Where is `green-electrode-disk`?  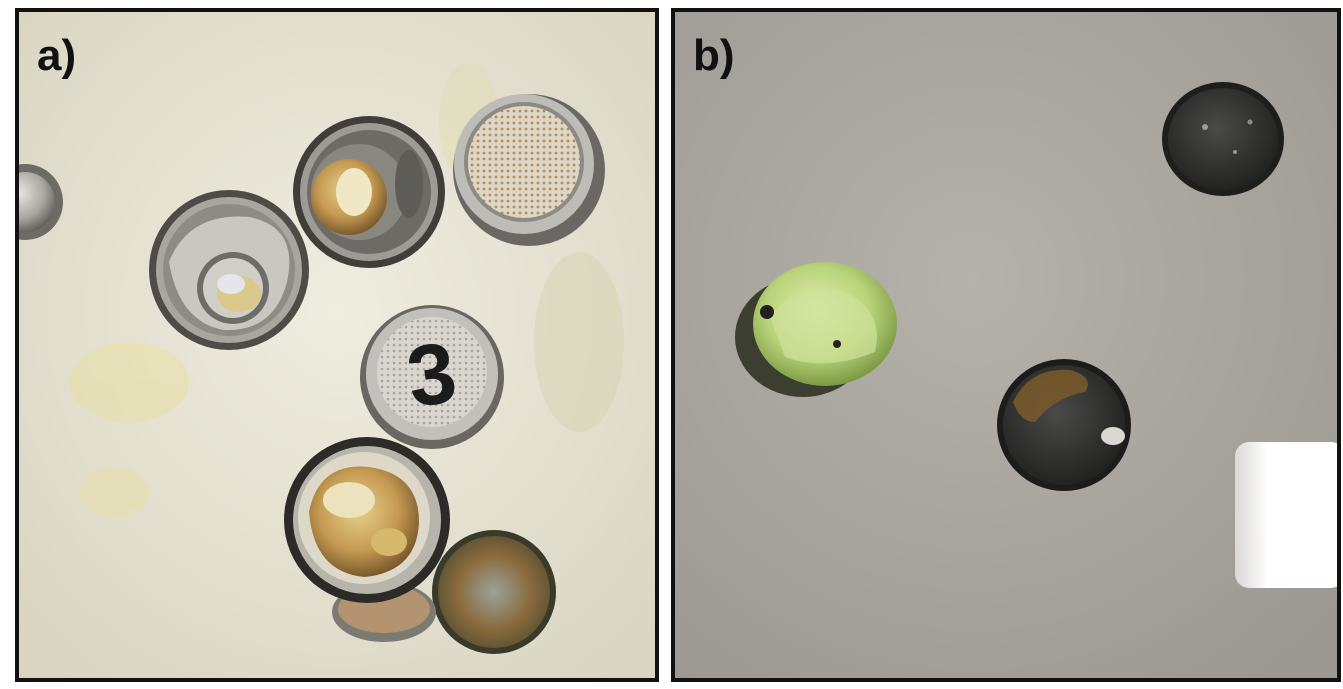
green-electrode-disk is located at coordinates (816, 329).